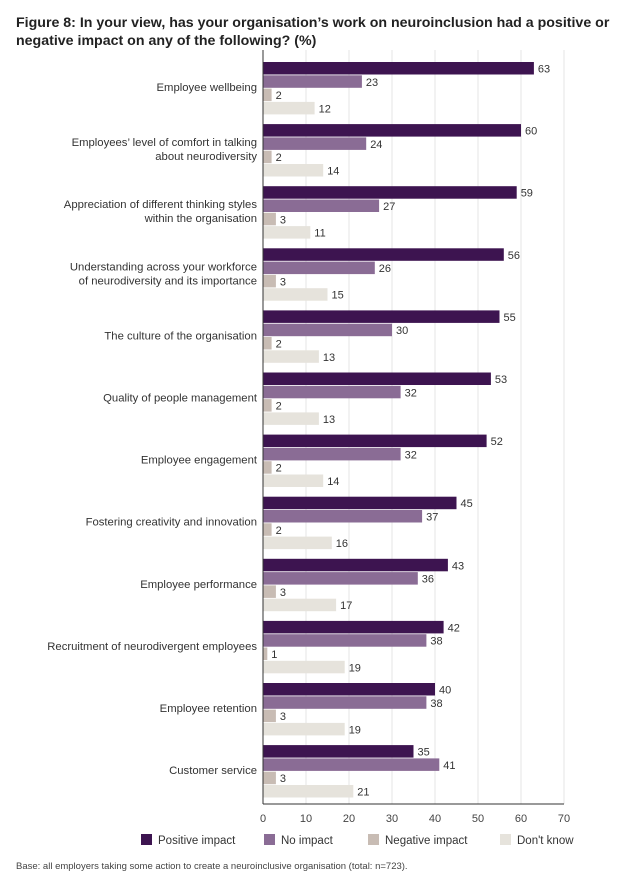 The image size is (642, 891). I want to click on category-label: Customer service, so click(213, 771).